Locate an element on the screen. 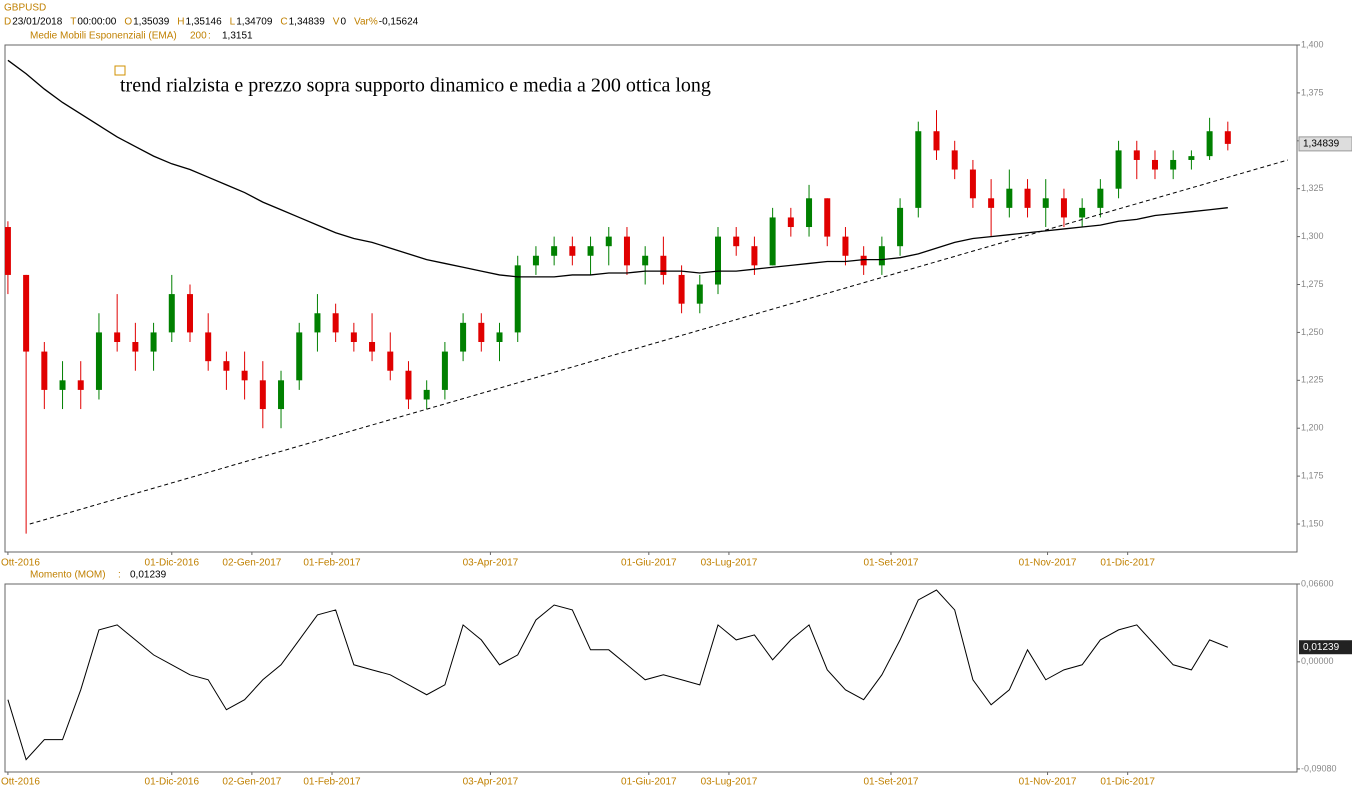 The width and height of the screenshot is (1352, 800). y-tick-label: 1,175 is located at coordinates (1312, 475).